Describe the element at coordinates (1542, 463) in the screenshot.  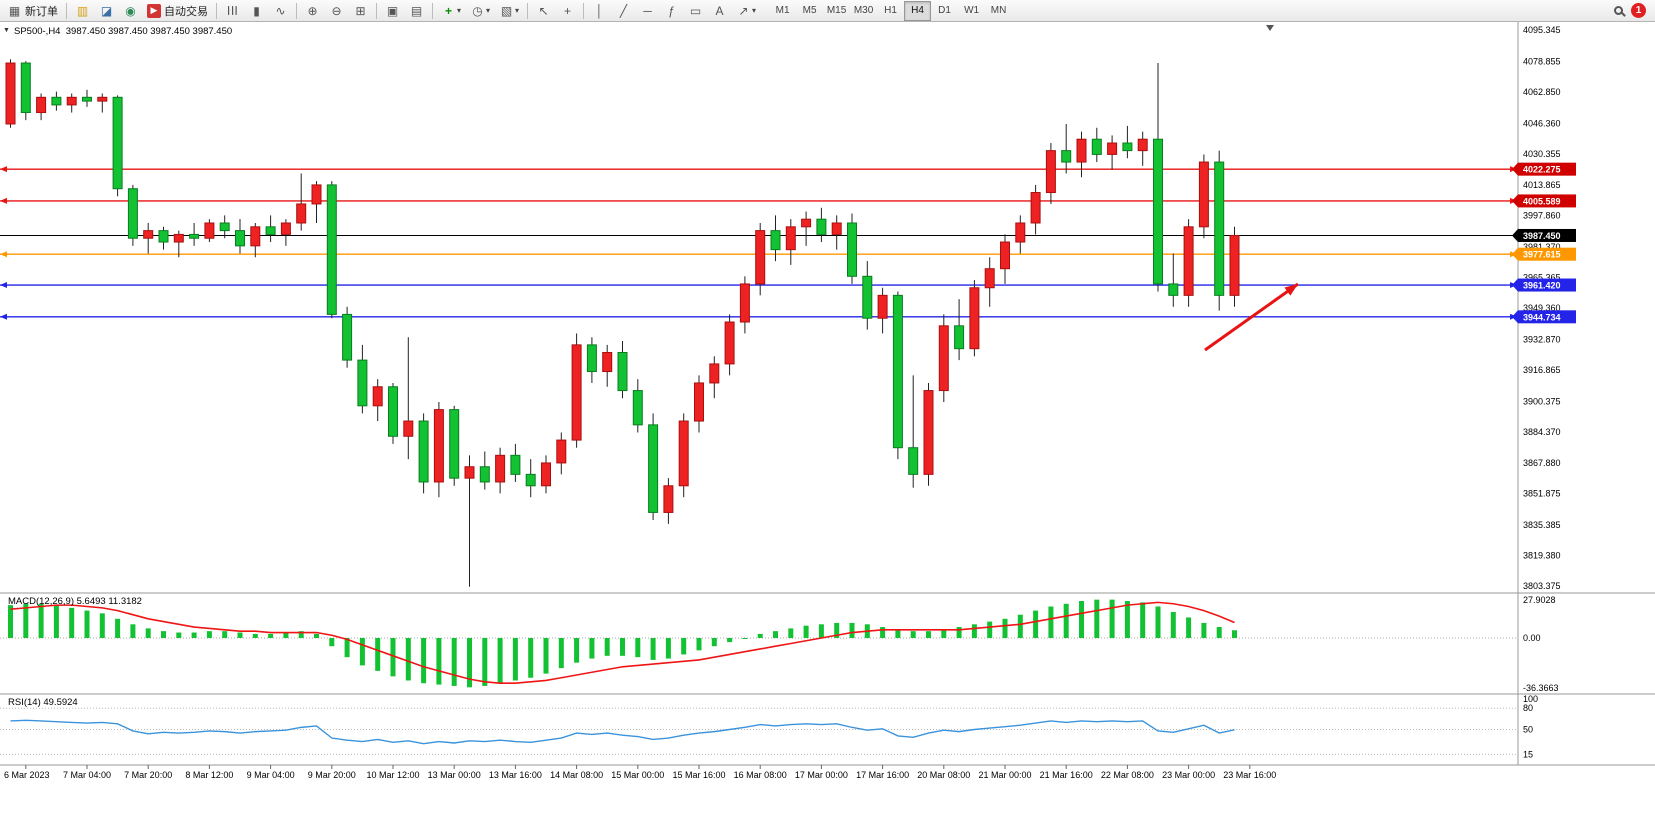
I see `price-axis-label: 3867.880` at that location.